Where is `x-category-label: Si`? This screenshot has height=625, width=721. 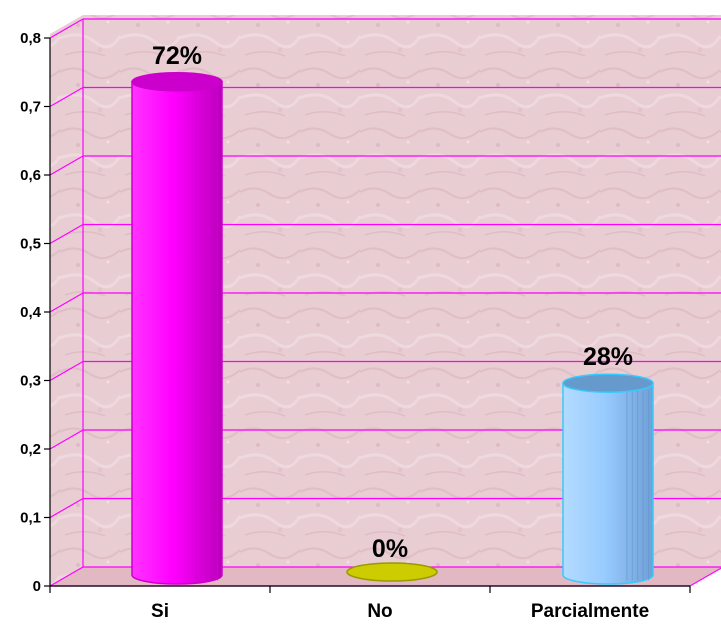
x-category-label: Si is located at coordinates (160, 611).